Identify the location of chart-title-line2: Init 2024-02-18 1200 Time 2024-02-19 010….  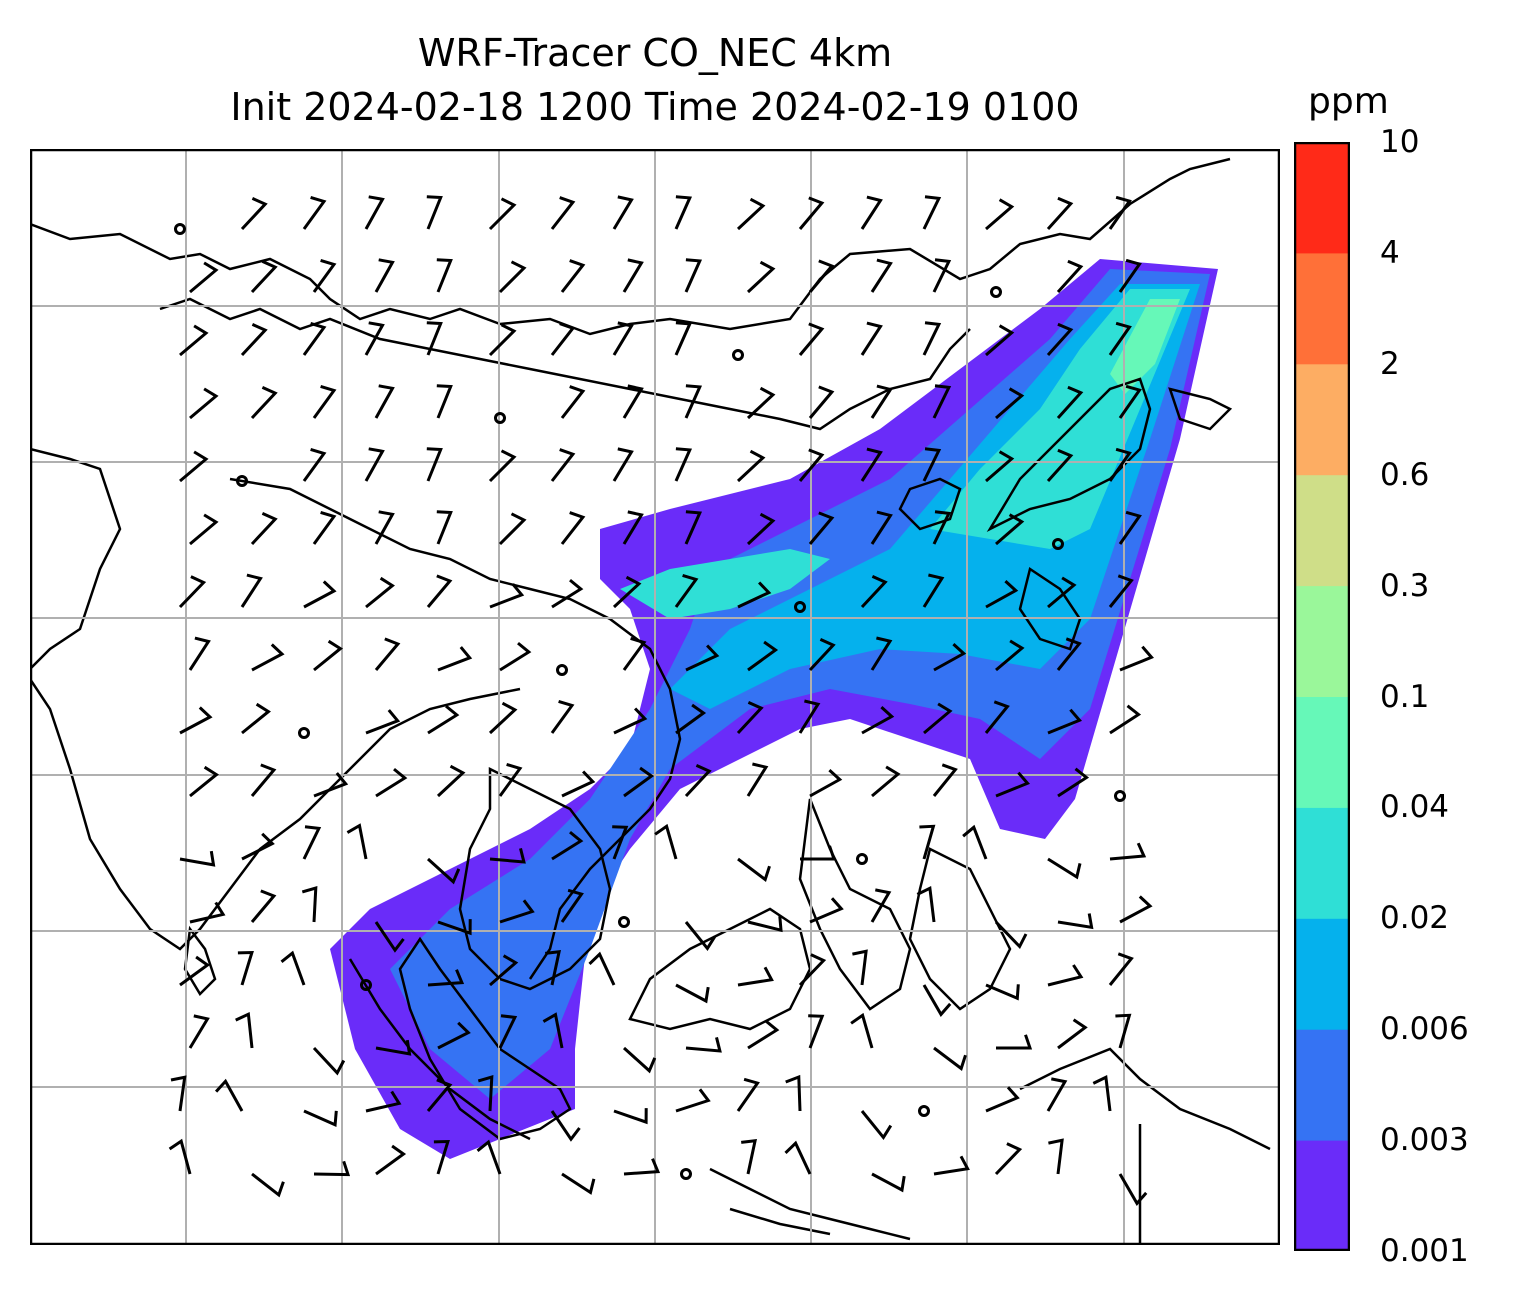
(655, 107).